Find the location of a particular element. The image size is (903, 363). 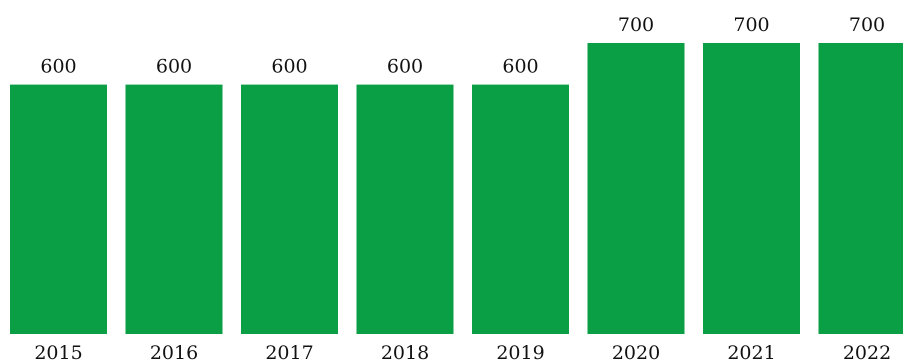

x-tick-label-2022: 2022 is located at coordinates (867, 352).